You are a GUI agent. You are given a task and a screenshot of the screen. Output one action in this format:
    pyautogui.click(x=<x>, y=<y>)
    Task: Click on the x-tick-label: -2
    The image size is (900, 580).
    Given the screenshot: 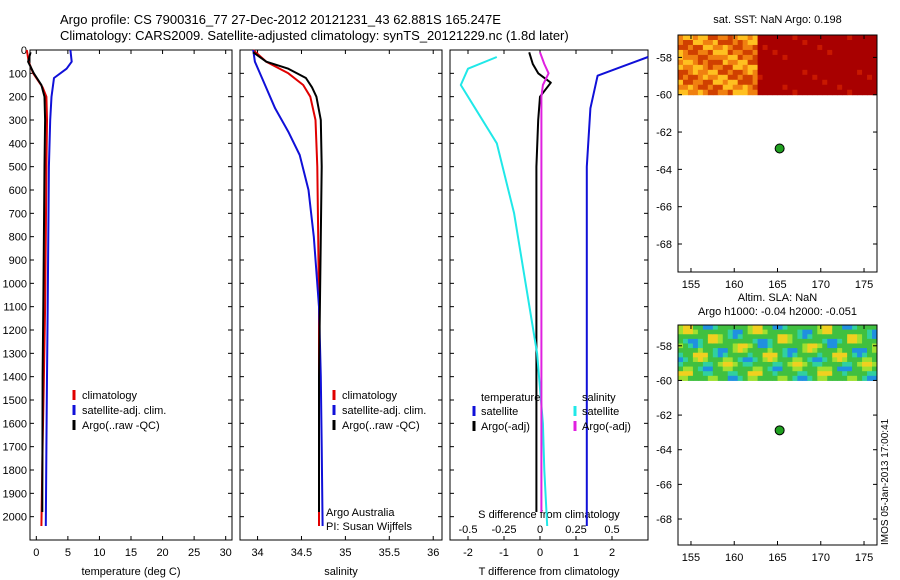 What is the action you would take?
    pyautogui.click(x=468, y=553)
    